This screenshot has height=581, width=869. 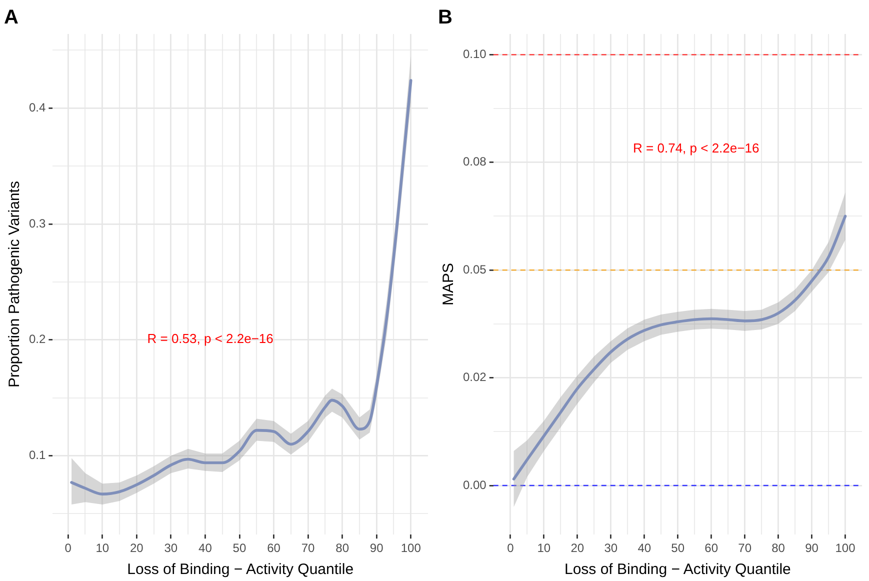 What do you see at coordinates (474, 485) in the screenshot?
I see `y-tick-label: 0.00` at bounding box center [474, 485].